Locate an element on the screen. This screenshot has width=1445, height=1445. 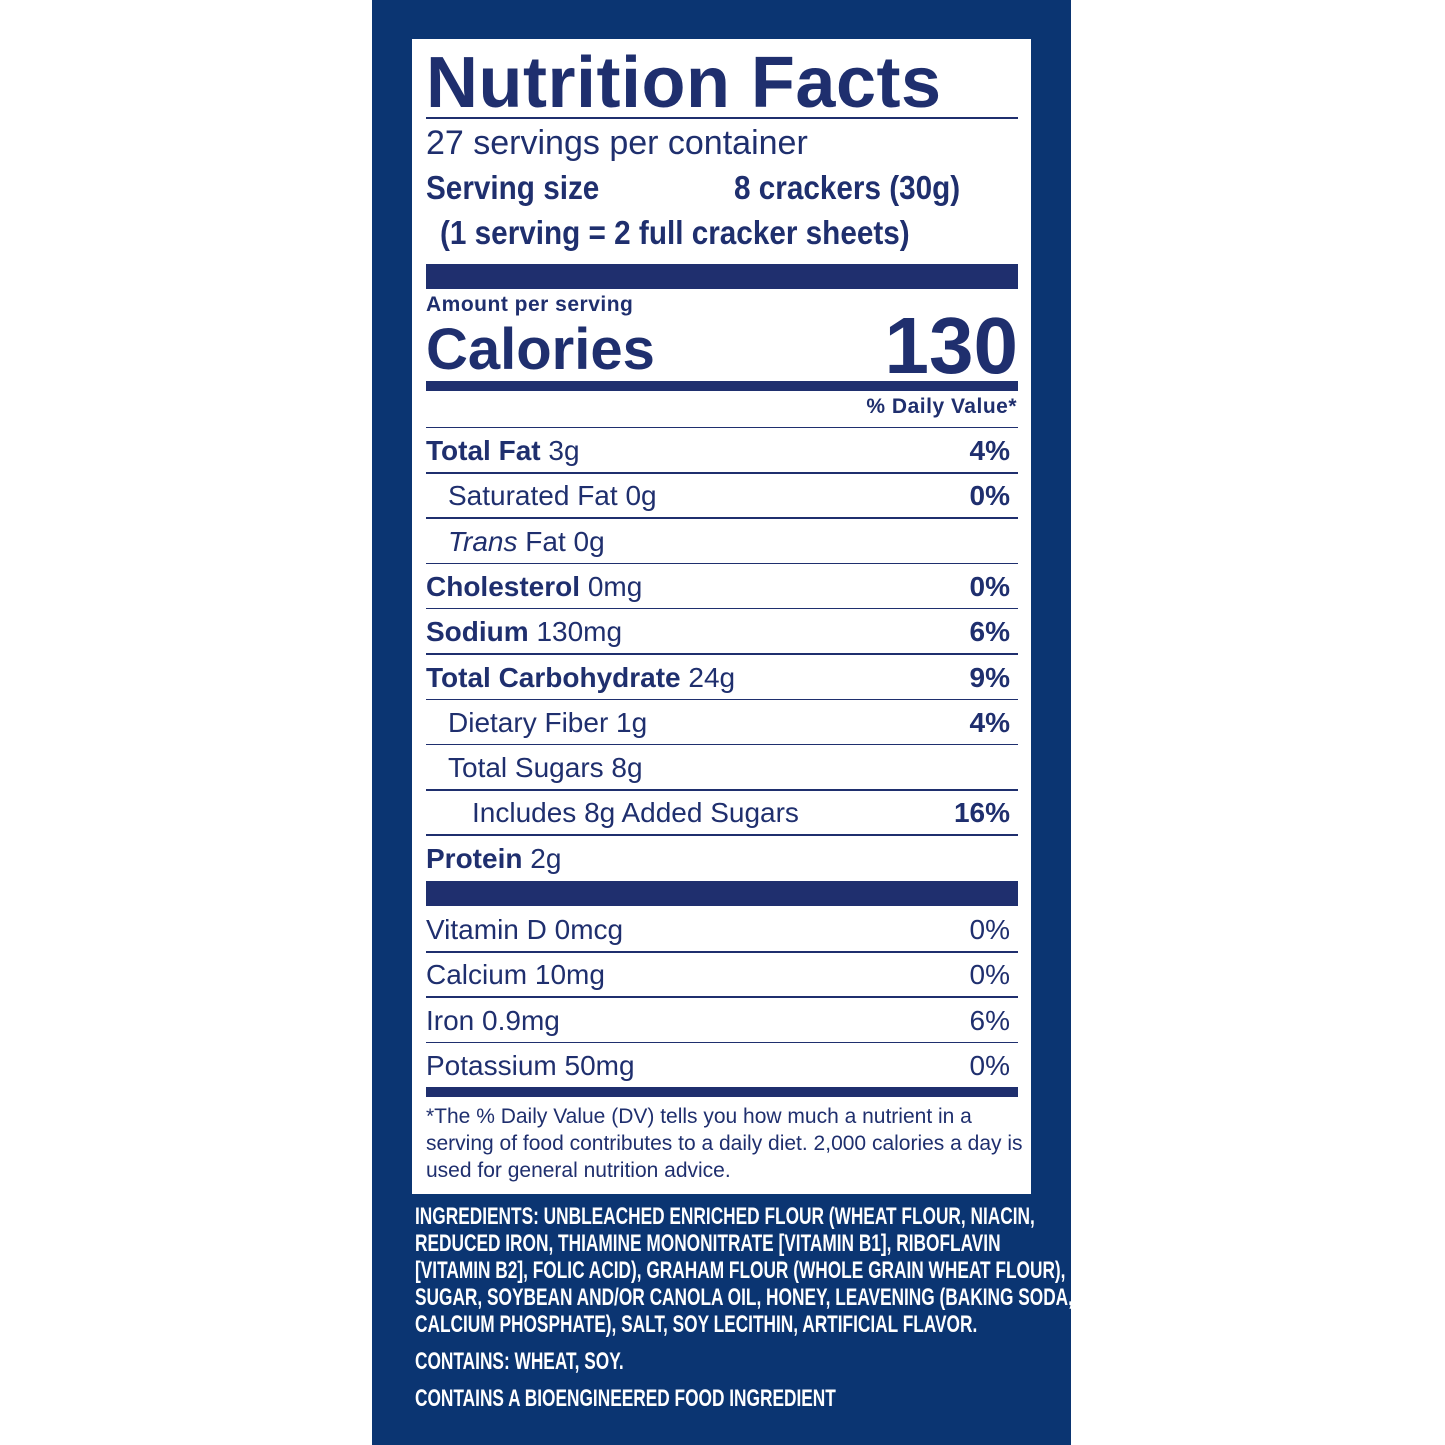
nutrient-amount: 130mg is located at coordinates (579, 632).